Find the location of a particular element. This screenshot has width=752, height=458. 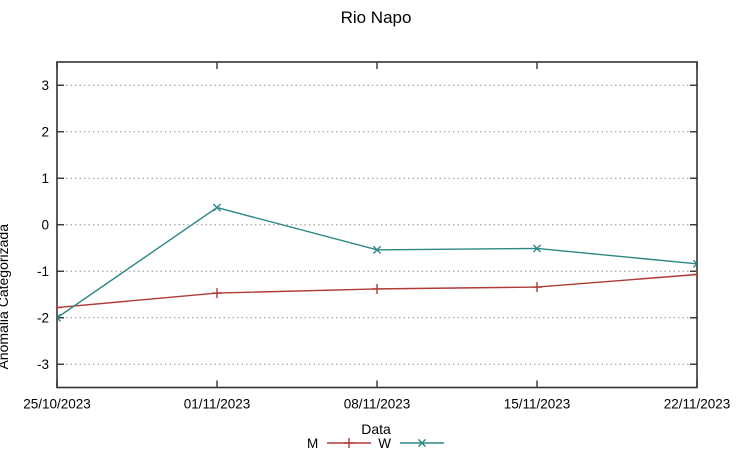

x-tick-label: 15/11/2023 is located at coordinates (537, 404).